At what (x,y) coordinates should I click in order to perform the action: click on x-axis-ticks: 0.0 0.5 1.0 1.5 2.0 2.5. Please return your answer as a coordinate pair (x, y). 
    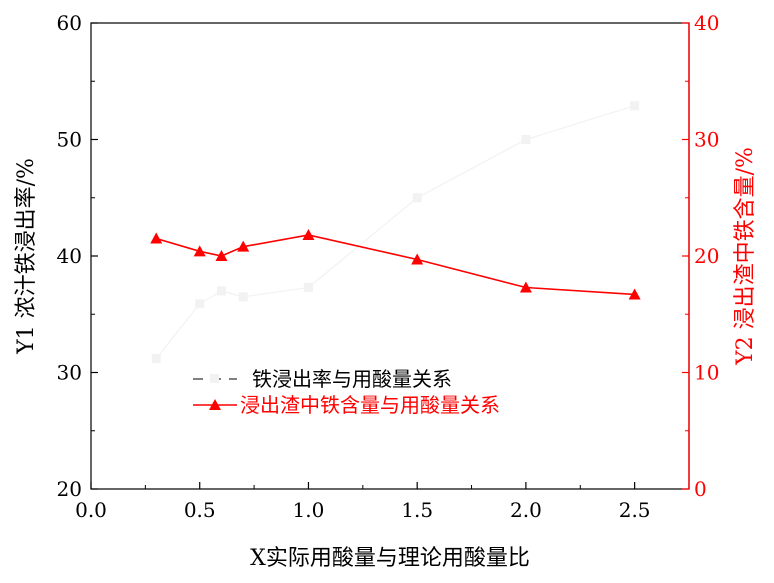
    Looking at the image, I should click on (363, 502).